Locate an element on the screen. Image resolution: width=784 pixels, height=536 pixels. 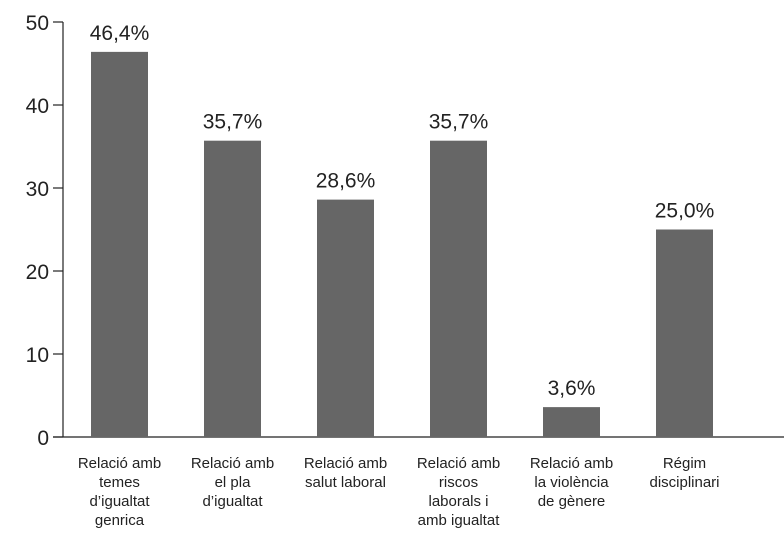
category-label: Relació amb la violència de gènere is located at coordinates (571, 482).